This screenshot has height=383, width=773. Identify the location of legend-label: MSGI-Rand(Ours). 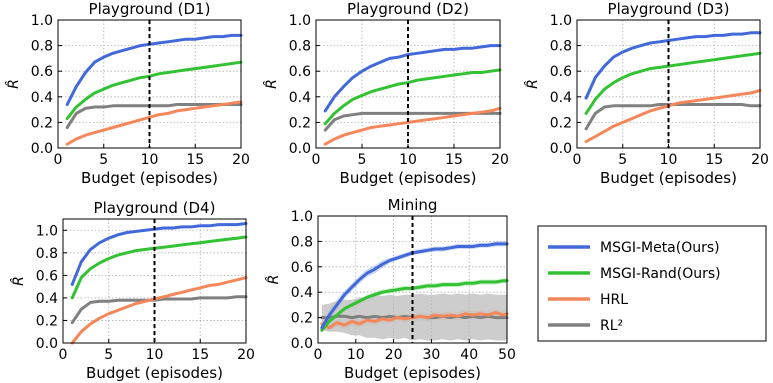
(660, 274).